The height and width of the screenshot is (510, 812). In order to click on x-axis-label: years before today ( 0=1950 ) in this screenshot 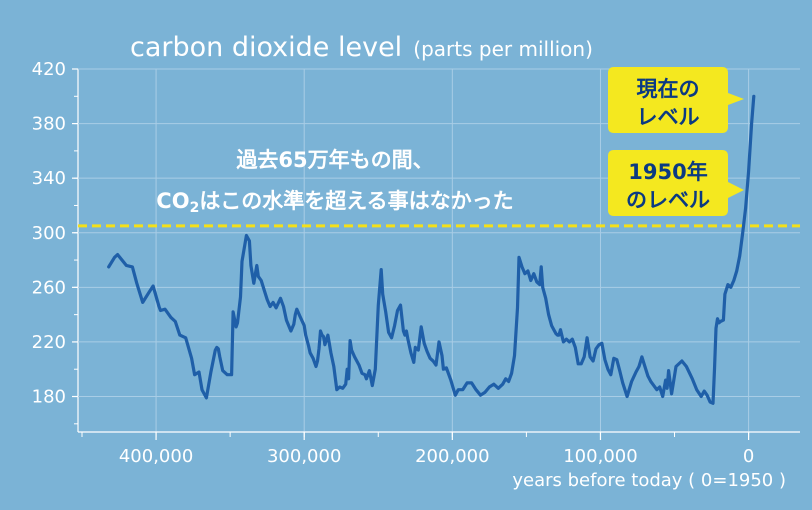, I will do `click(649, 480)`.